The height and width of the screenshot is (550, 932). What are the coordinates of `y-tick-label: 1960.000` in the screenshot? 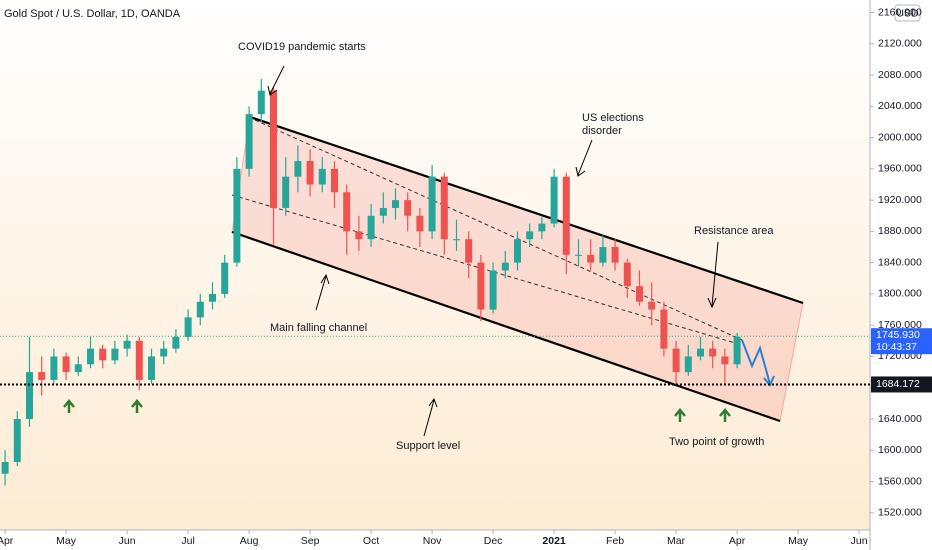 It's located at (900, 169).